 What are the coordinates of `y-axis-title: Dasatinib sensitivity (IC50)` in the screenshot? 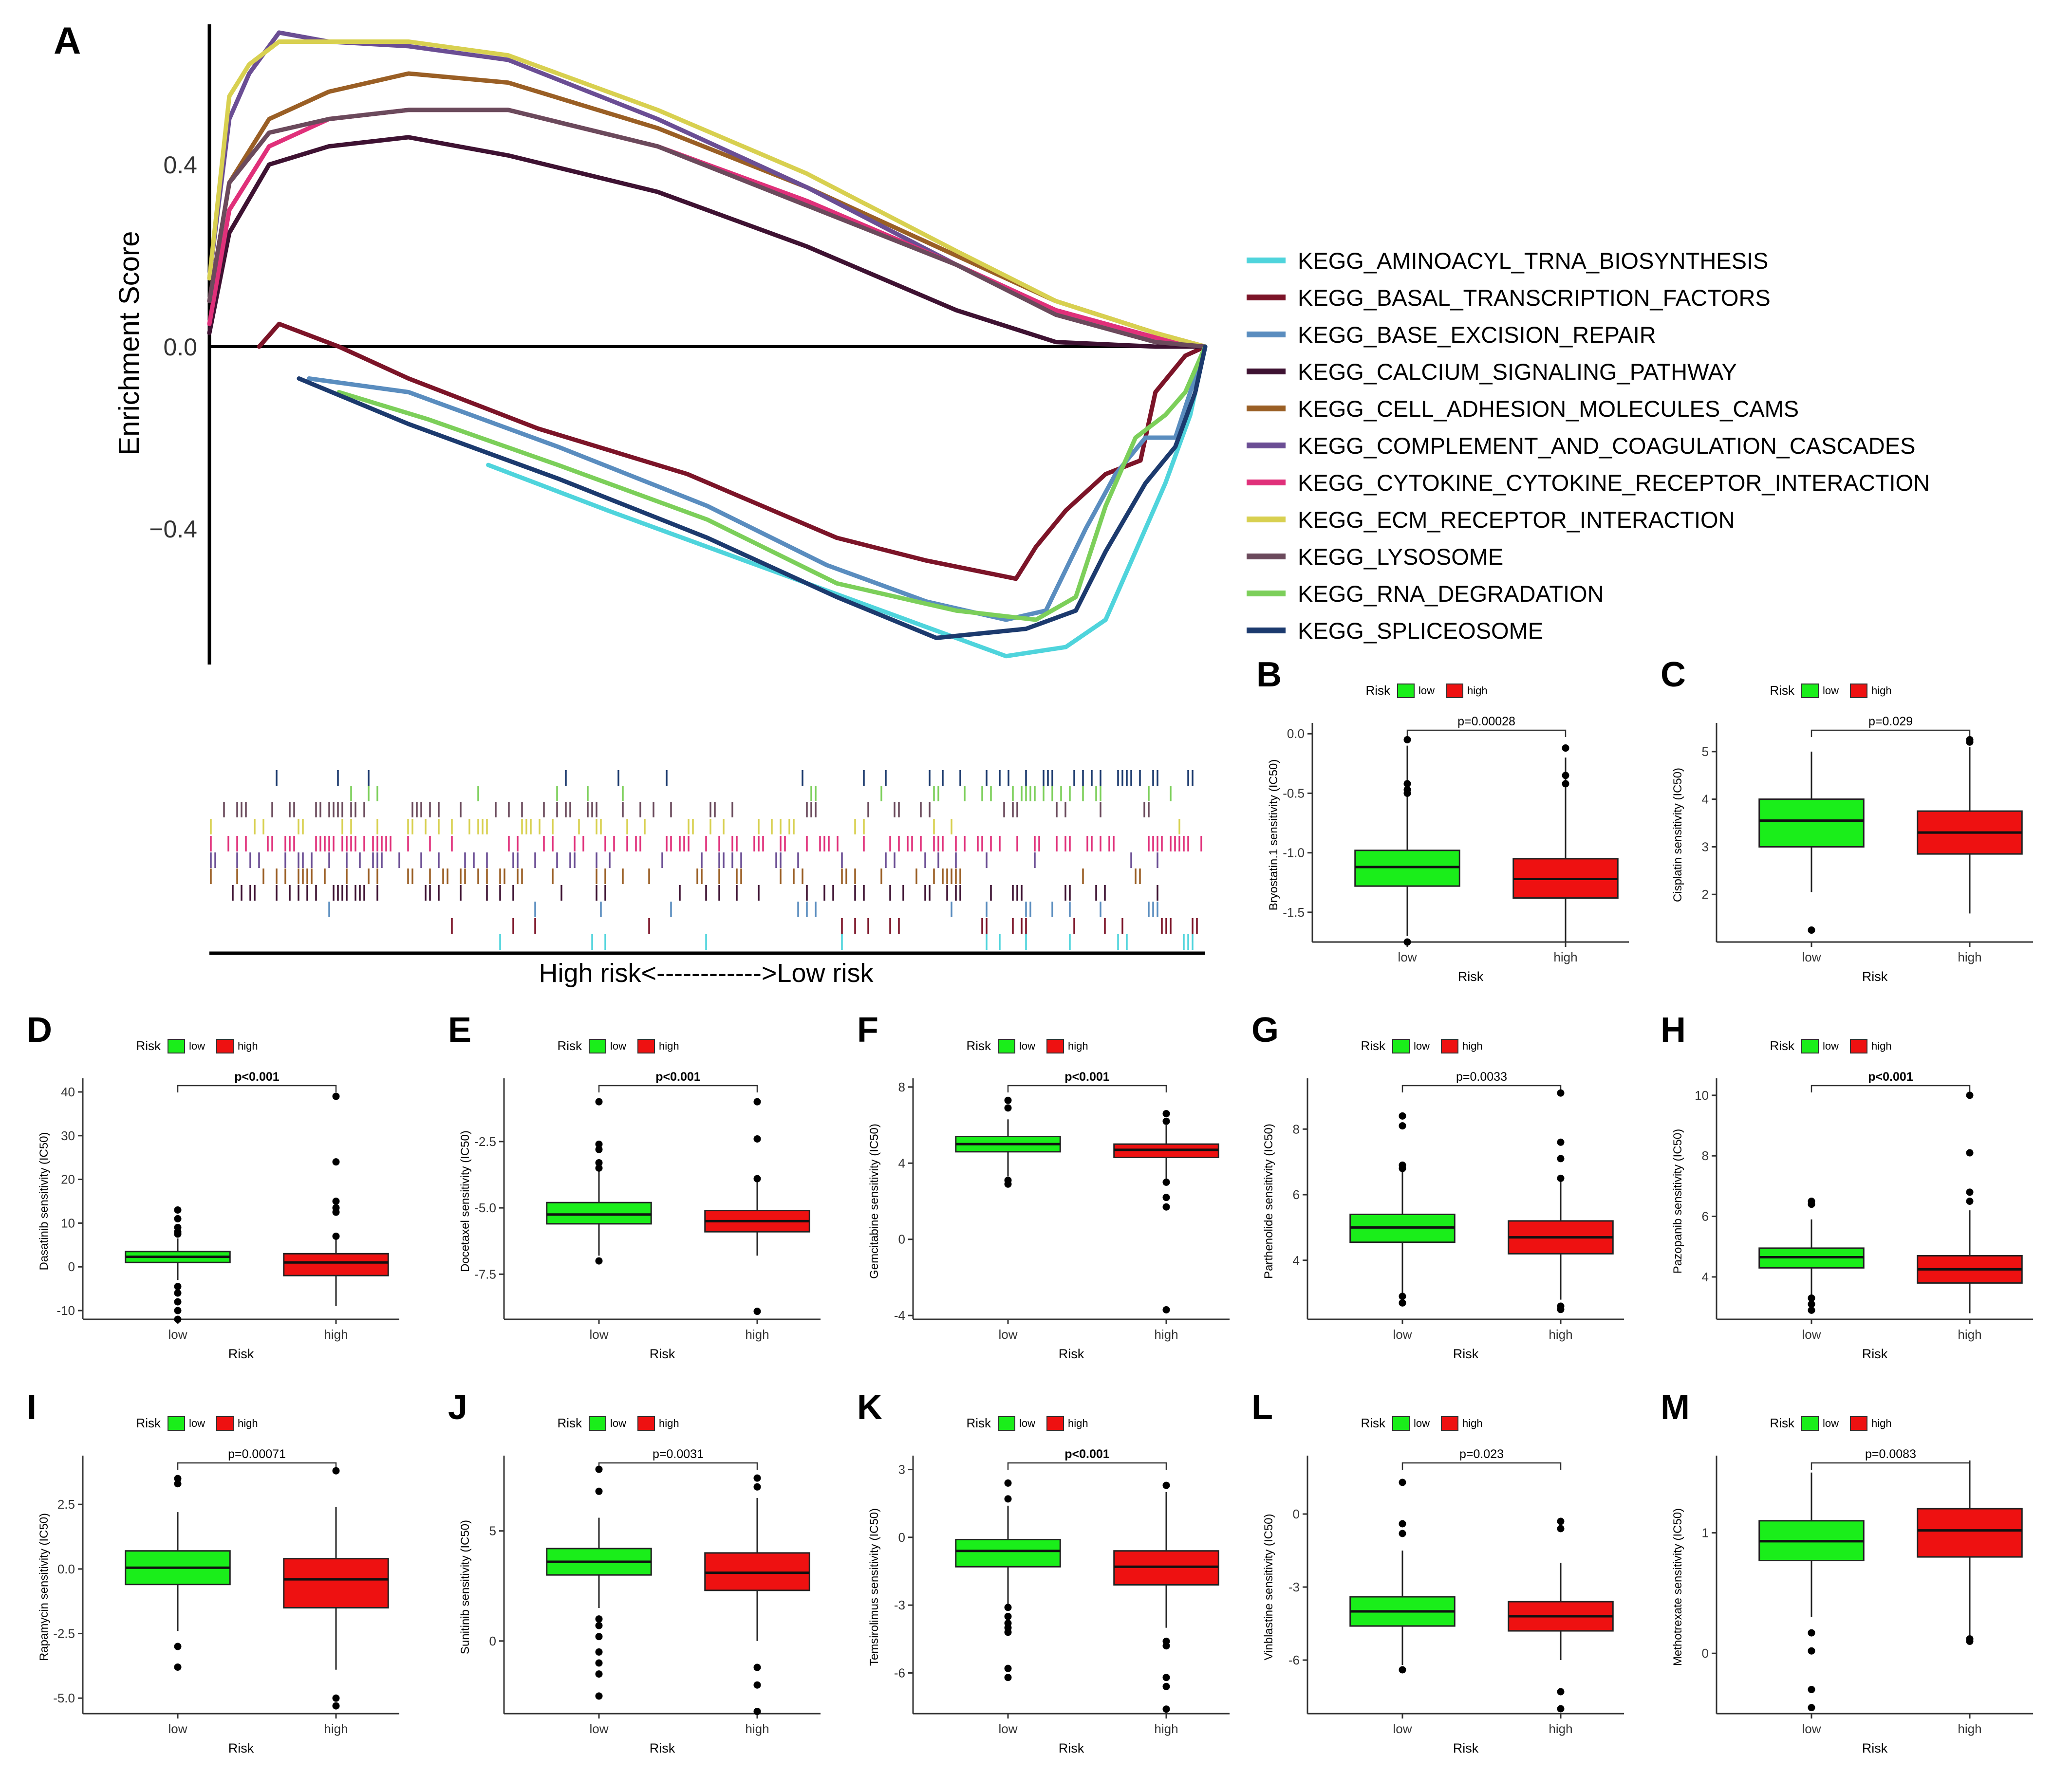 It's located at (44, 1201).